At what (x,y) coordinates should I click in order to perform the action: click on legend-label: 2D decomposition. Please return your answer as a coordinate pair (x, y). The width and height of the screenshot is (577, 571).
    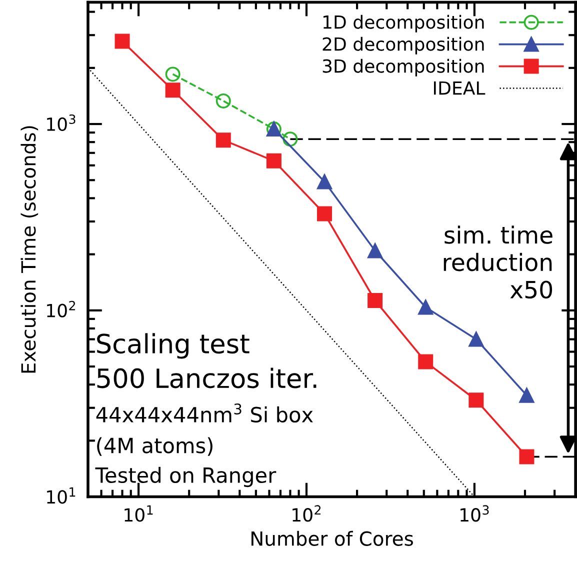
    Looking at the image, I should click on (403, 45).